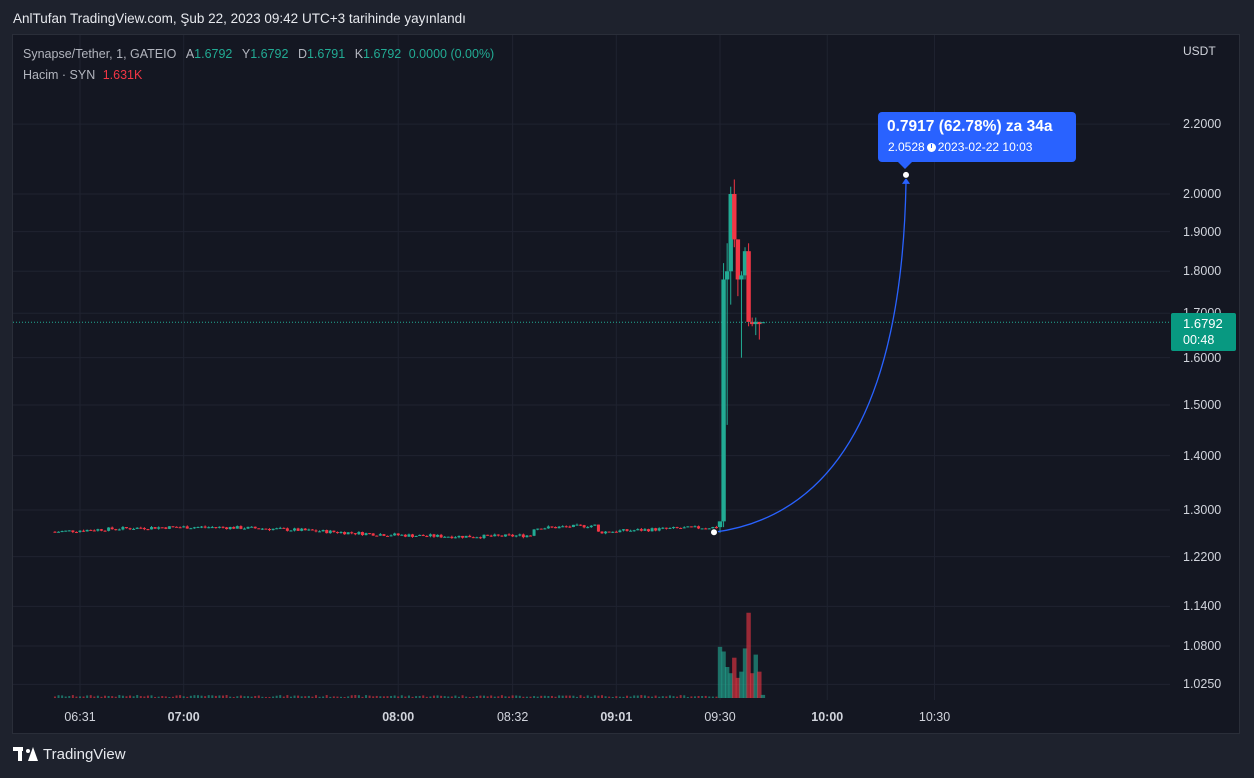 This screenshot has height=778, width=1254. I want to click on price-tick: 1.0250, so click(1202, 684).